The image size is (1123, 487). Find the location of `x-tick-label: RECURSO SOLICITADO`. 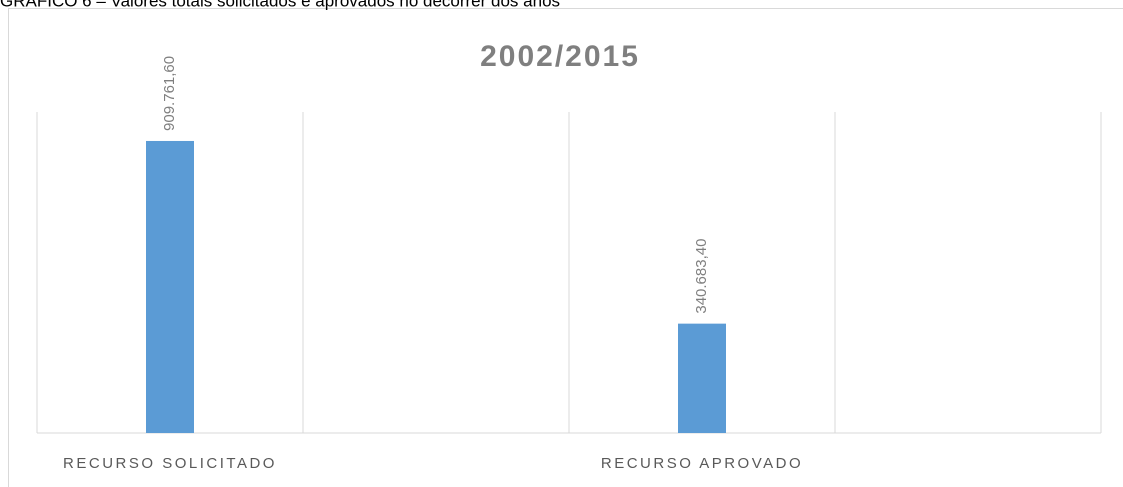

x-tick-label: RECURSO SOLICITADO is located at coordinates (170, 463).